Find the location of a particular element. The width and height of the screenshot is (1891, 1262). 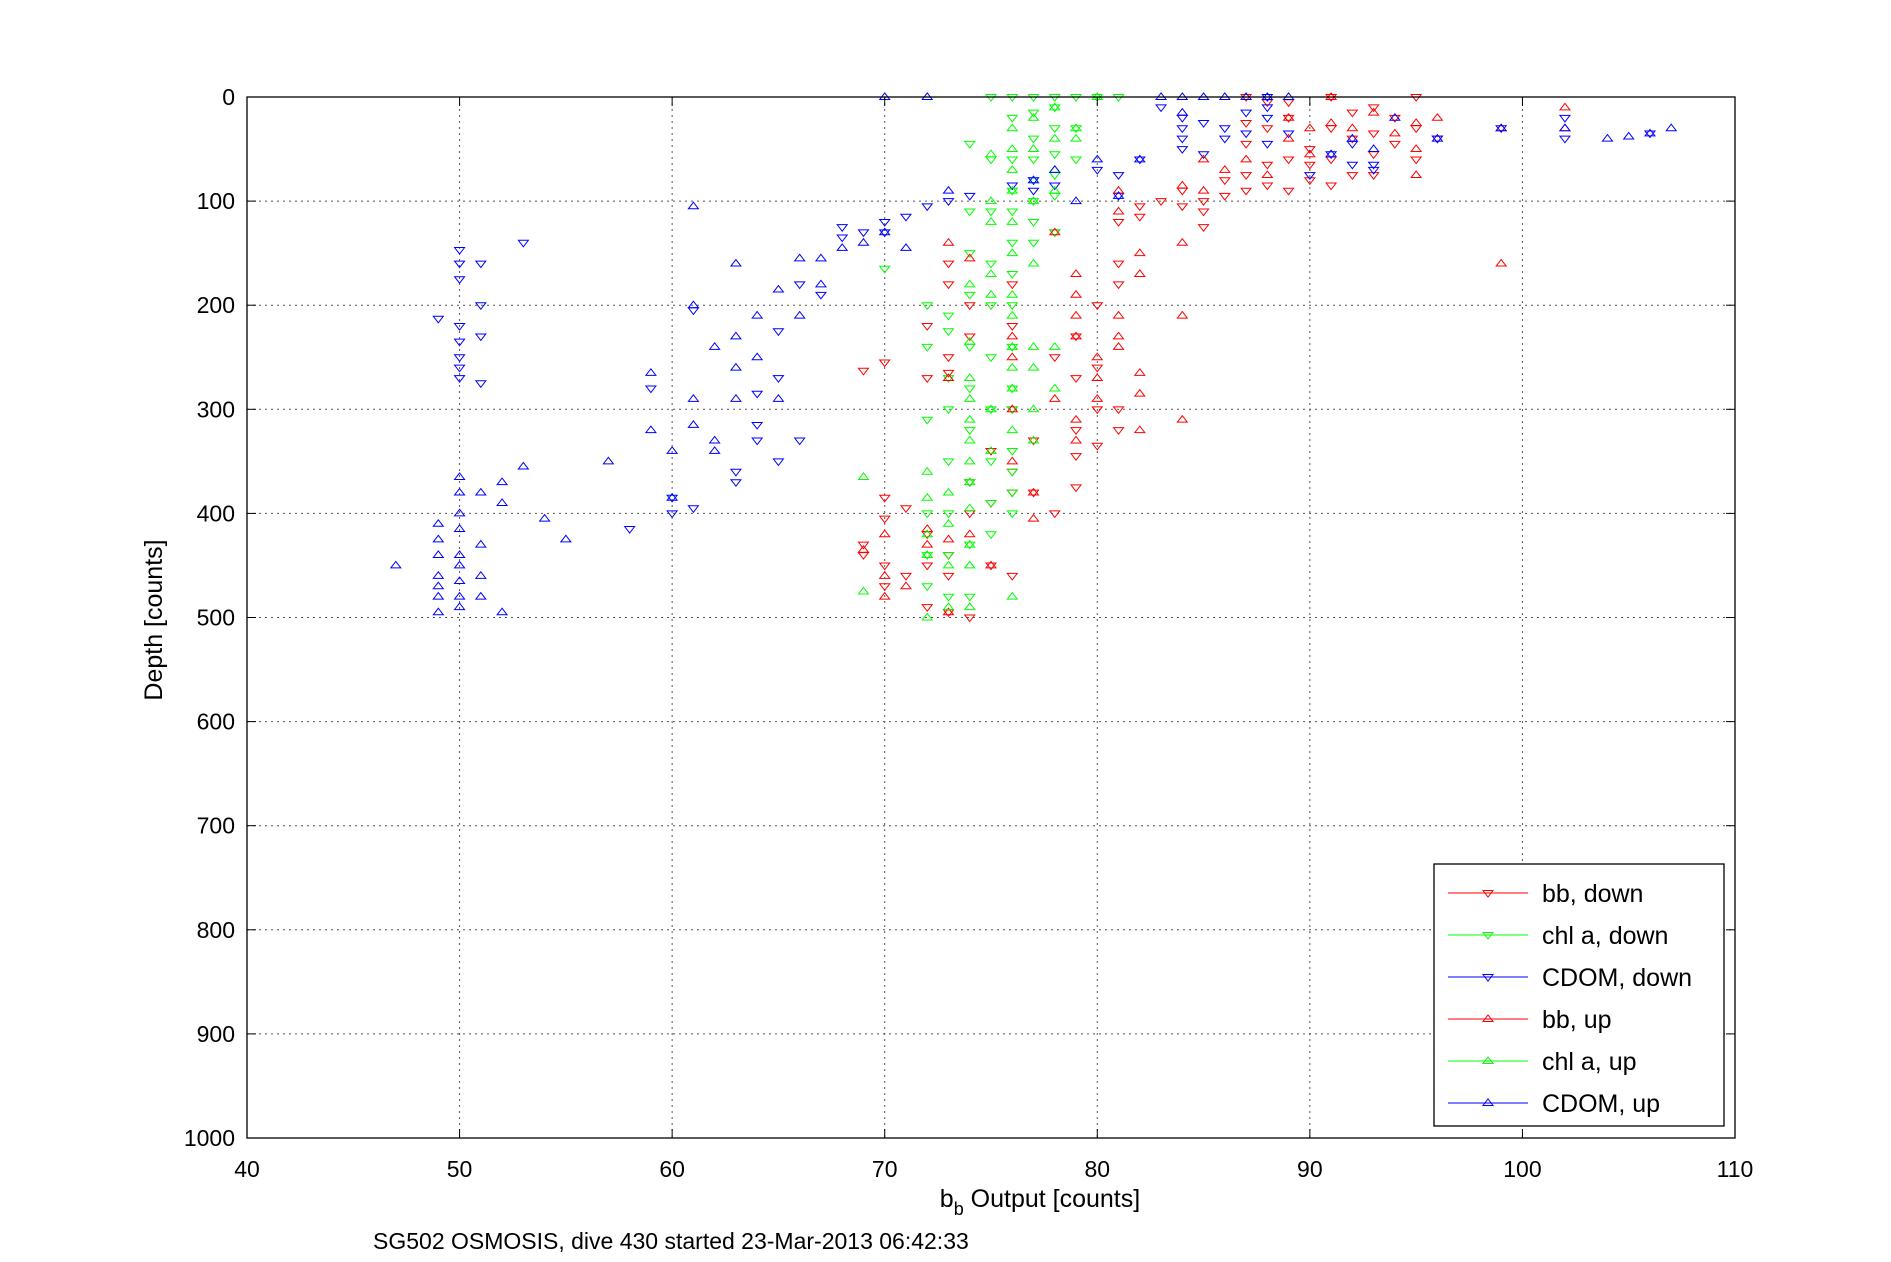

y-tick-label: 700 is located at coordinates (216, 826).